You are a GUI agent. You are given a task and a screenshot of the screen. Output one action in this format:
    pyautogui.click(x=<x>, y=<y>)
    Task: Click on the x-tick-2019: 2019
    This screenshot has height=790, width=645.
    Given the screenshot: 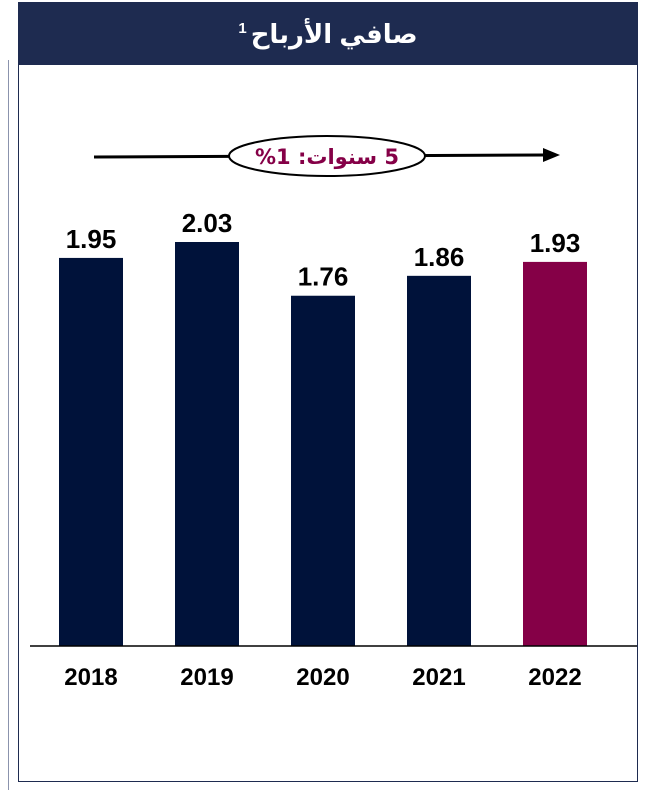 What is the action you would take?
    pyautogui.click(x=206, y=677)
    